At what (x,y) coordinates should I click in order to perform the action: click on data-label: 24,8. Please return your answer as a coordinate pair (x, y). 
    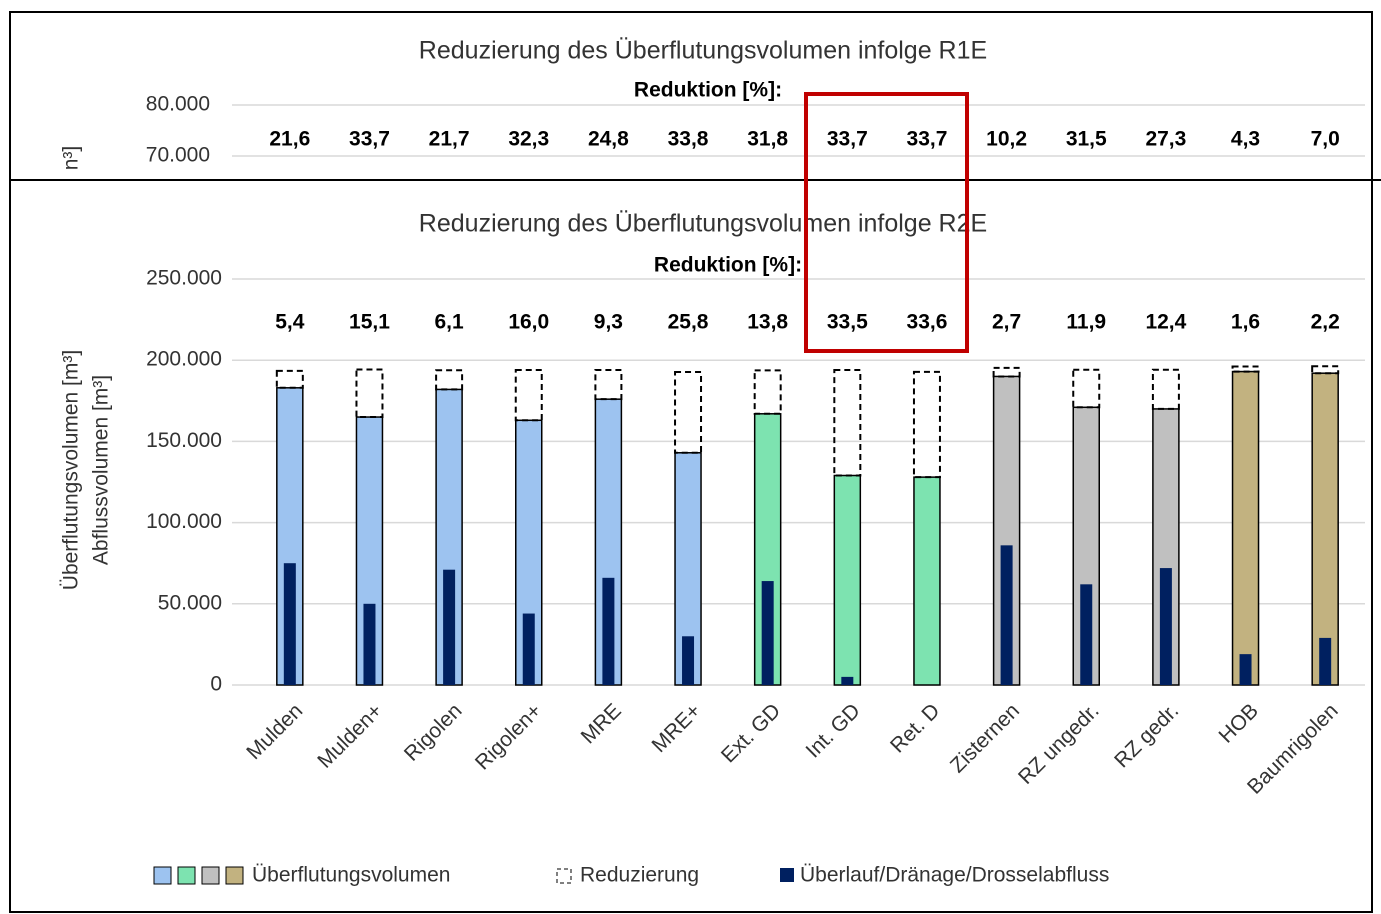
    Looking at the image, I should click on (608, 139).